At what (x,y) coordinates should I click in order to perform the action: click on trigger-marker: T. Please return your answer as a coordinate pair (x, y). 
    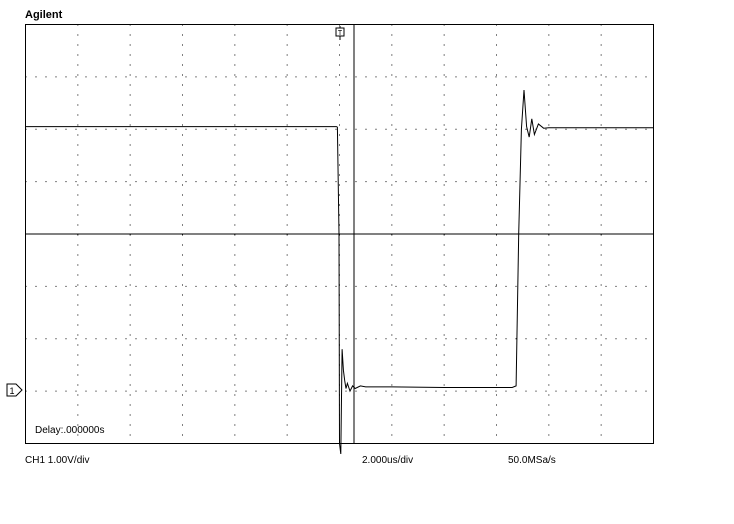
    Looking at the image, I should click on (340, 33).